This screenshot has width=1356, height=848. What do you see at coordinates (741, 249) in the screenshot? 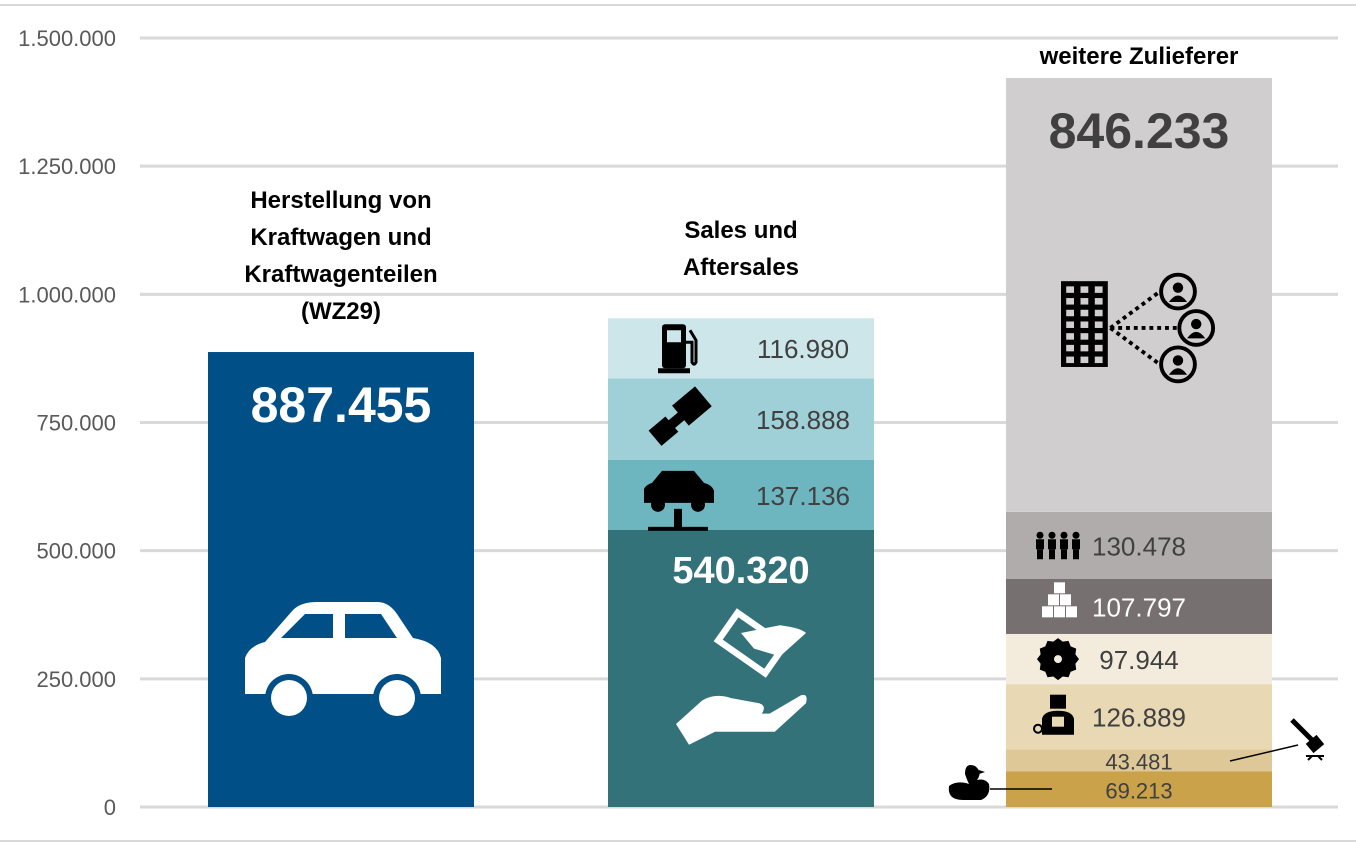
I see `category-label: Sales und Aftersales` at bounding box center [741, 249].